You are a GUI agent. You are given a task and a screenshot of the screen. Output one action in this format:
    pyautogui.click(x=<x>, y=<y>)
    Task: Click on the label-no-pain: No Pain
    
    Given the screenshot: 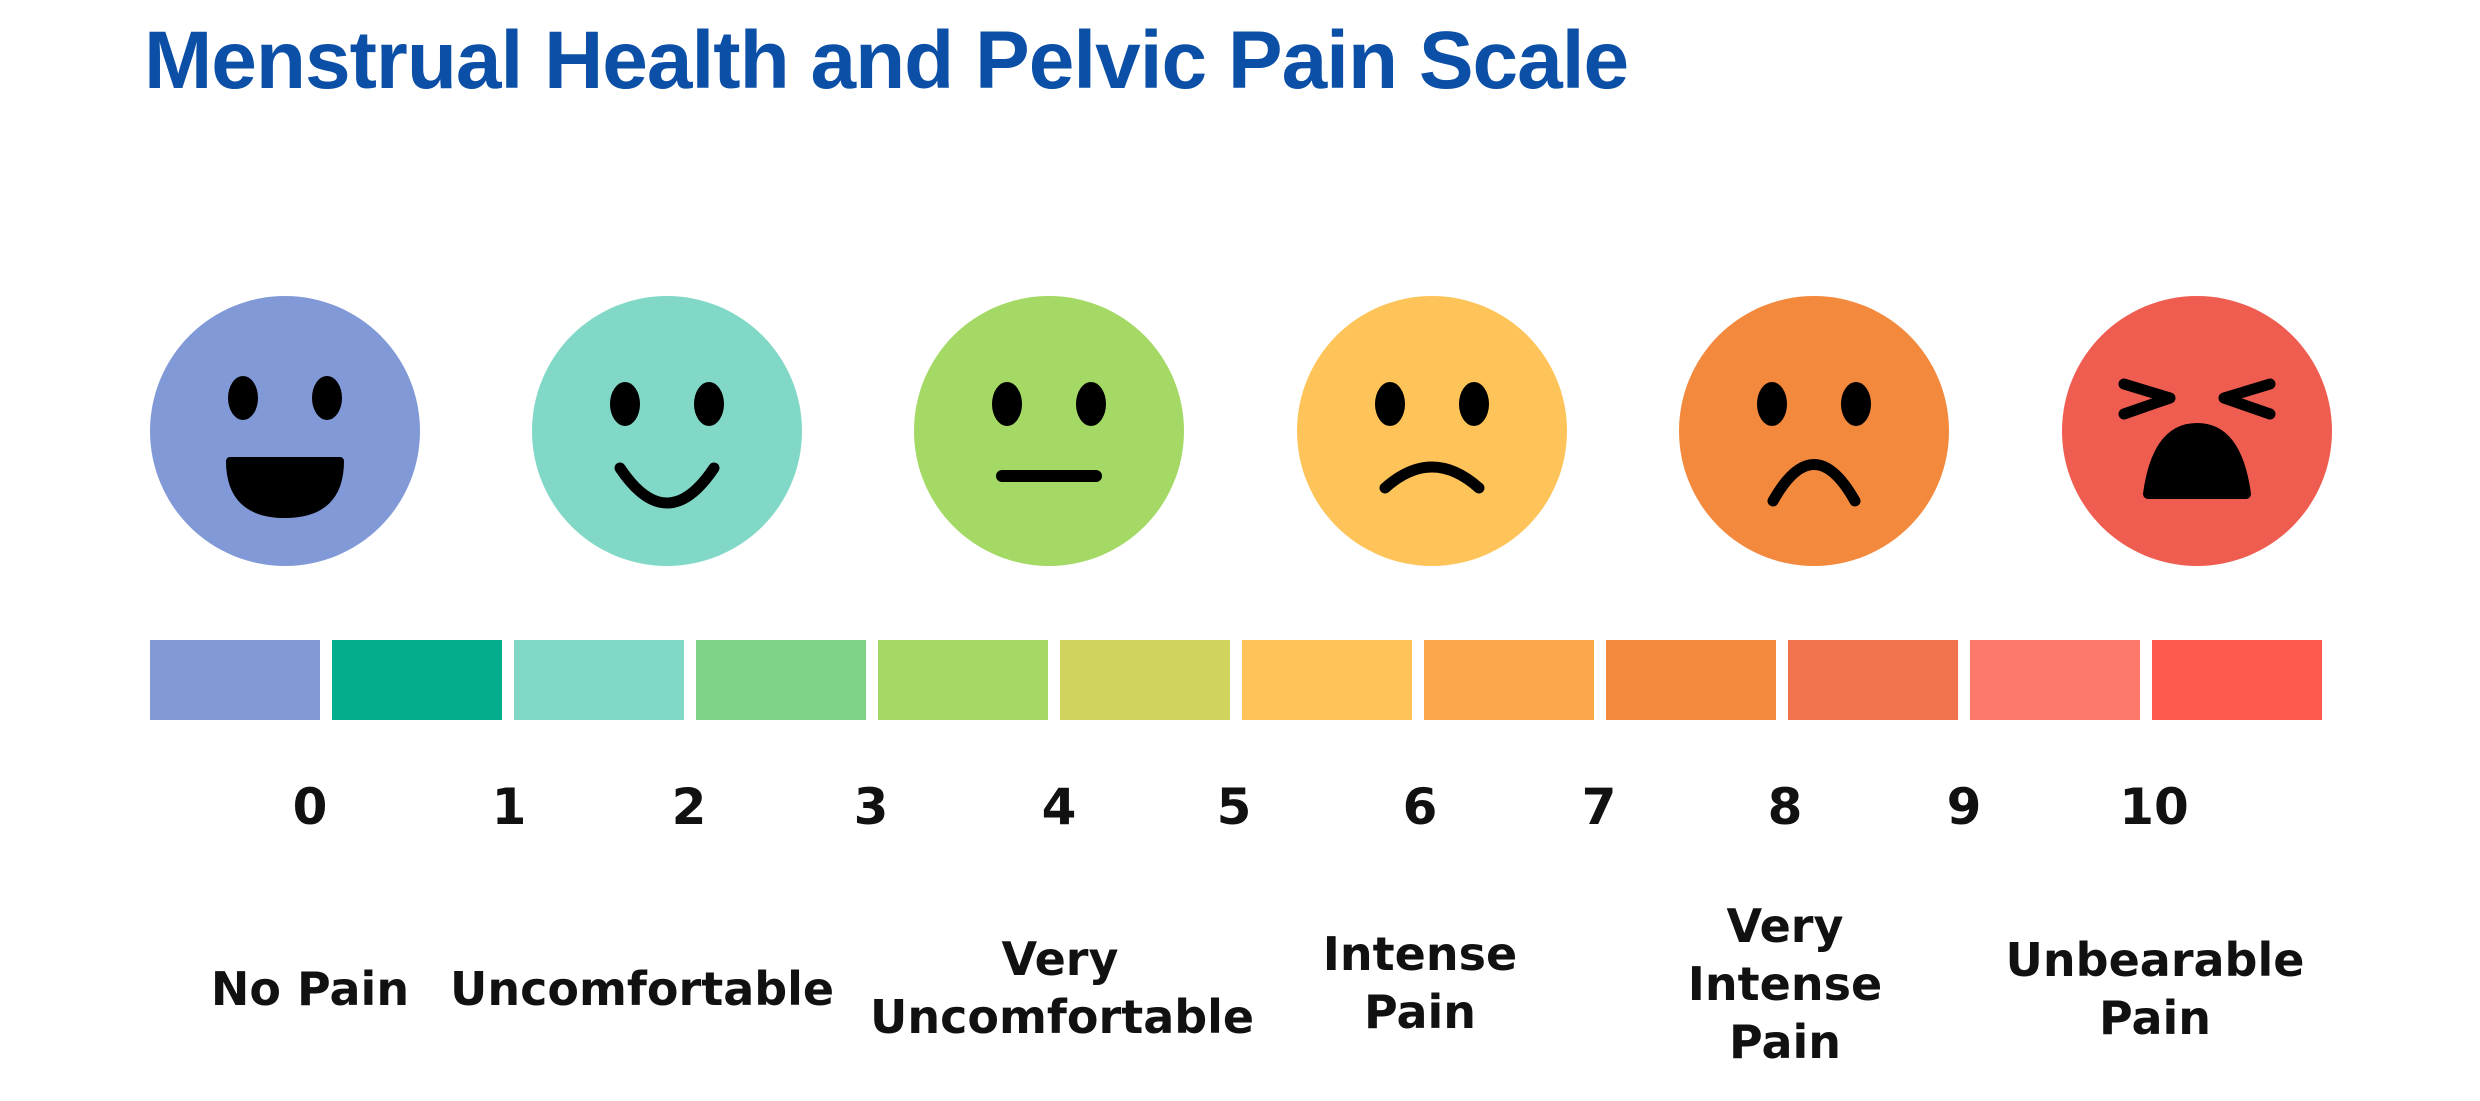 What is the action you would take?
    pyautogui.click(x=310, y=989)
    